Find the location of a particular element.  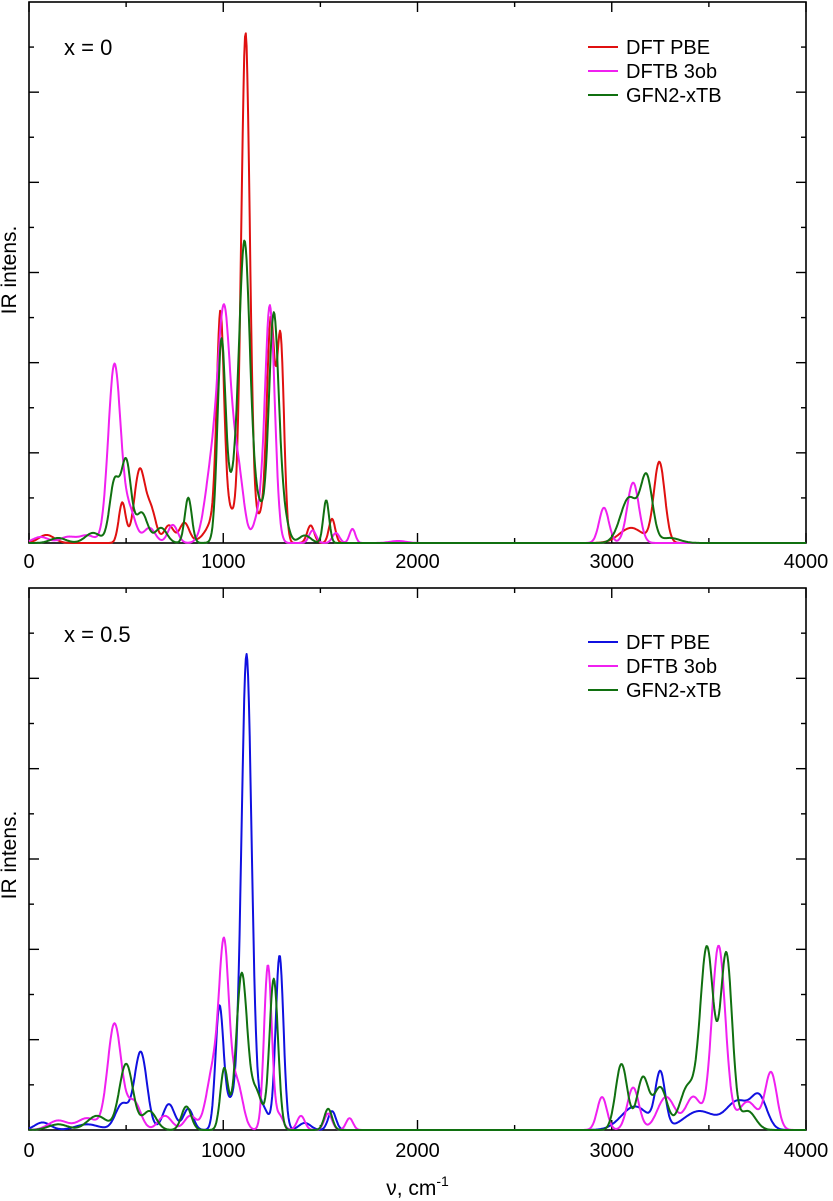

x-axis-label: ν, cm-1 is located at coordinates (417, 1186).